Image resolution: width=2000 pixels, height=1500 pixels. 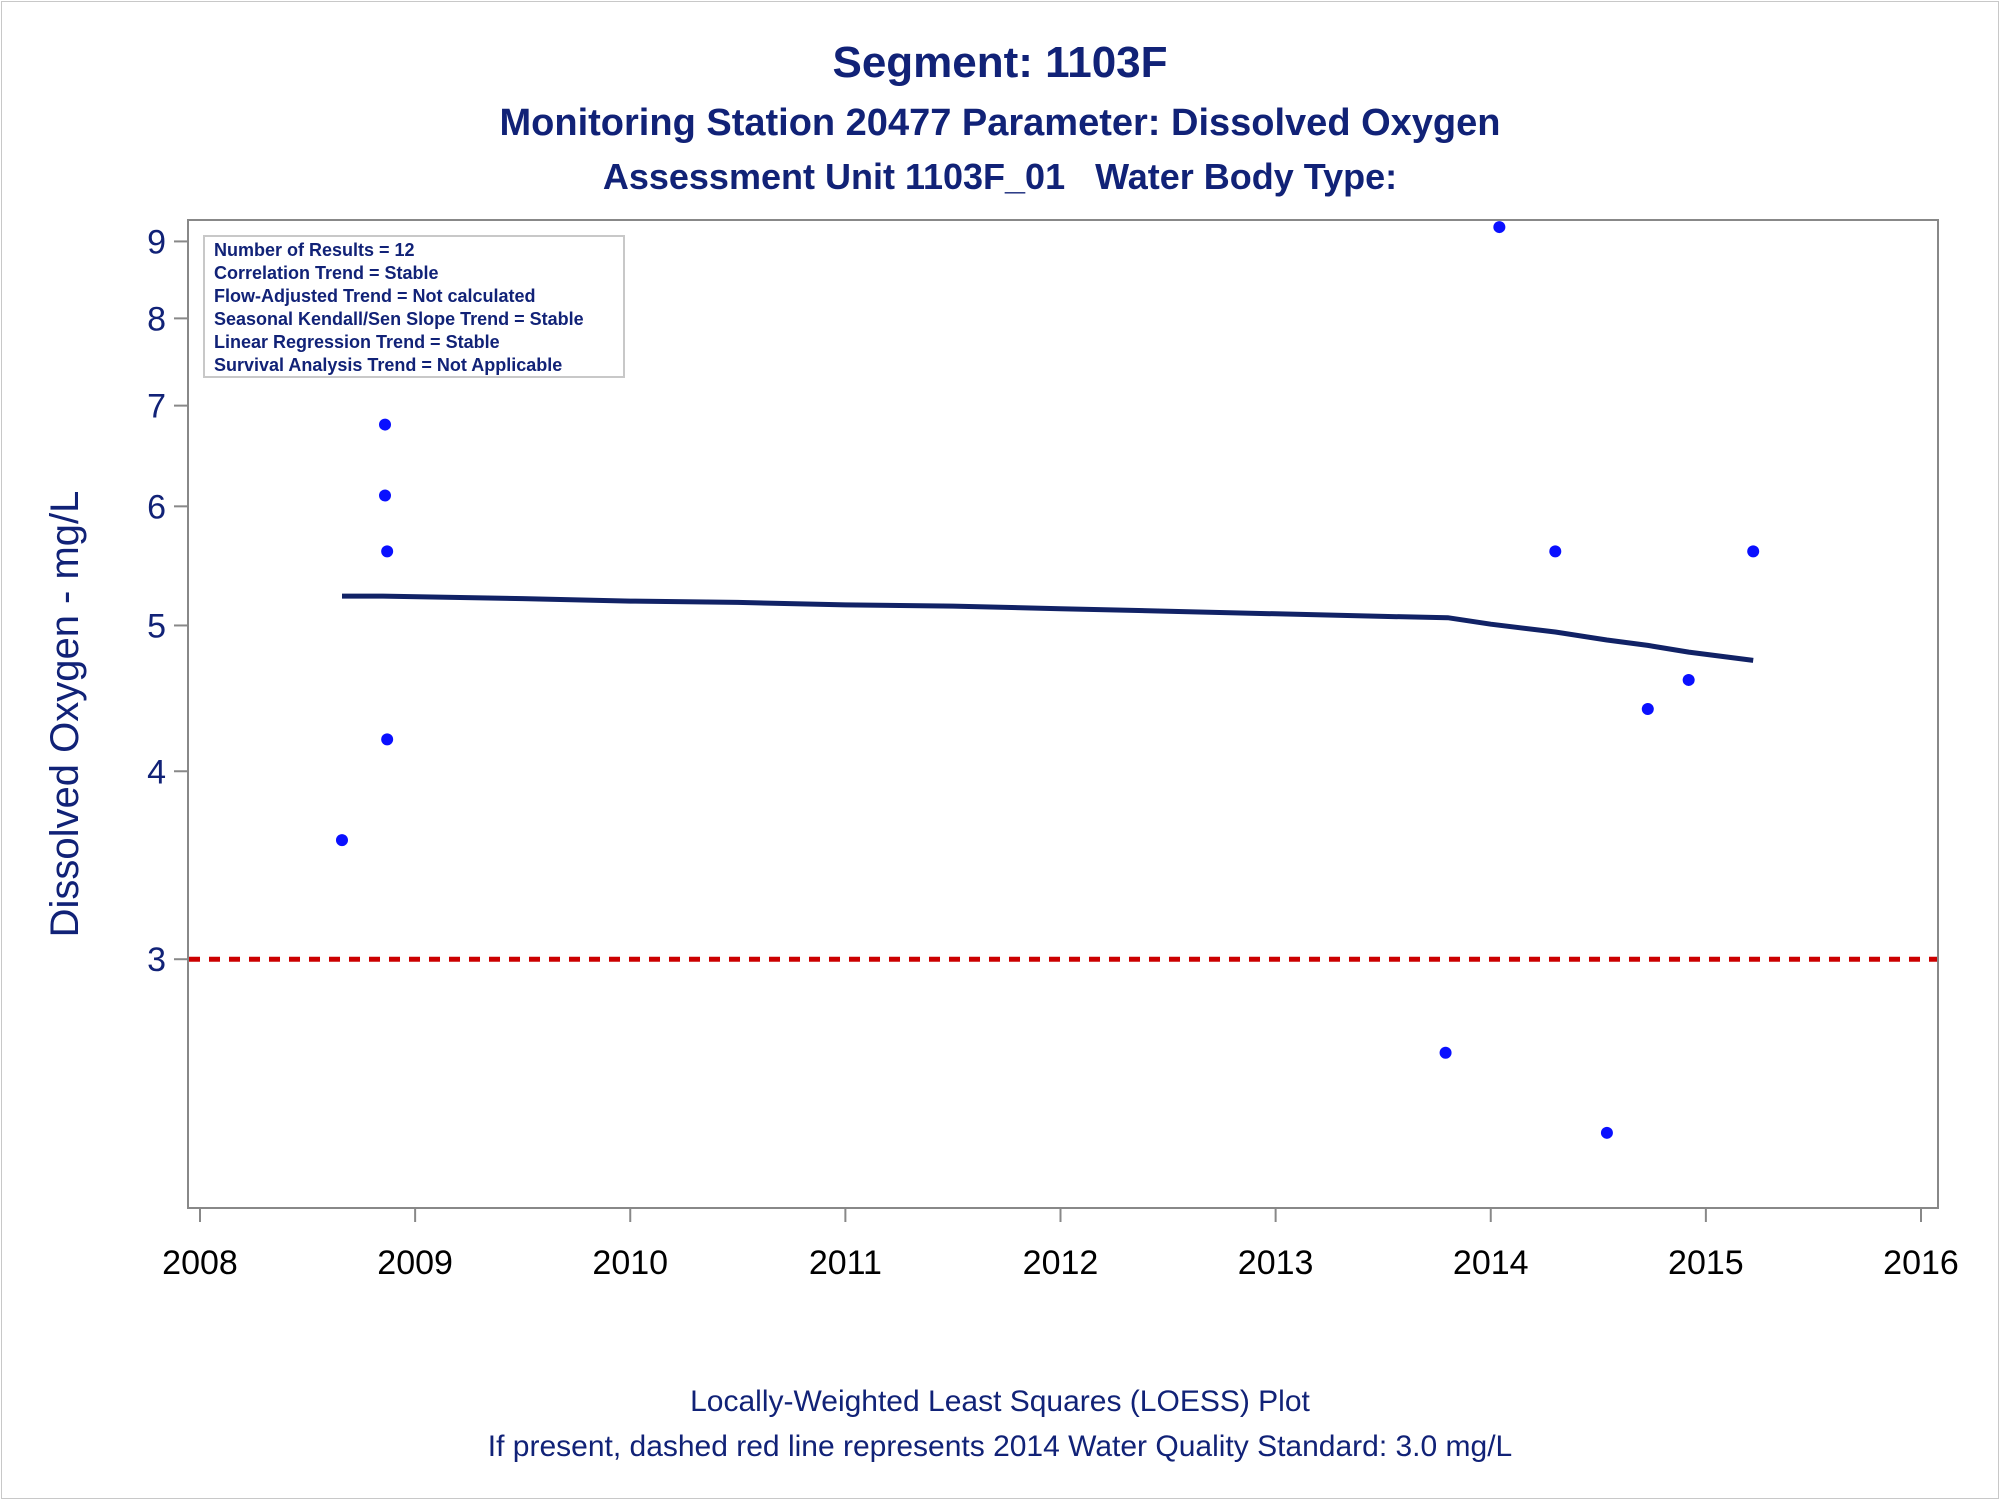 What do you see at coordinates (1491, 1263) in the screenshot?
I see `x-tick-label-2014: 2014` at bounding box center [1491, 1263].